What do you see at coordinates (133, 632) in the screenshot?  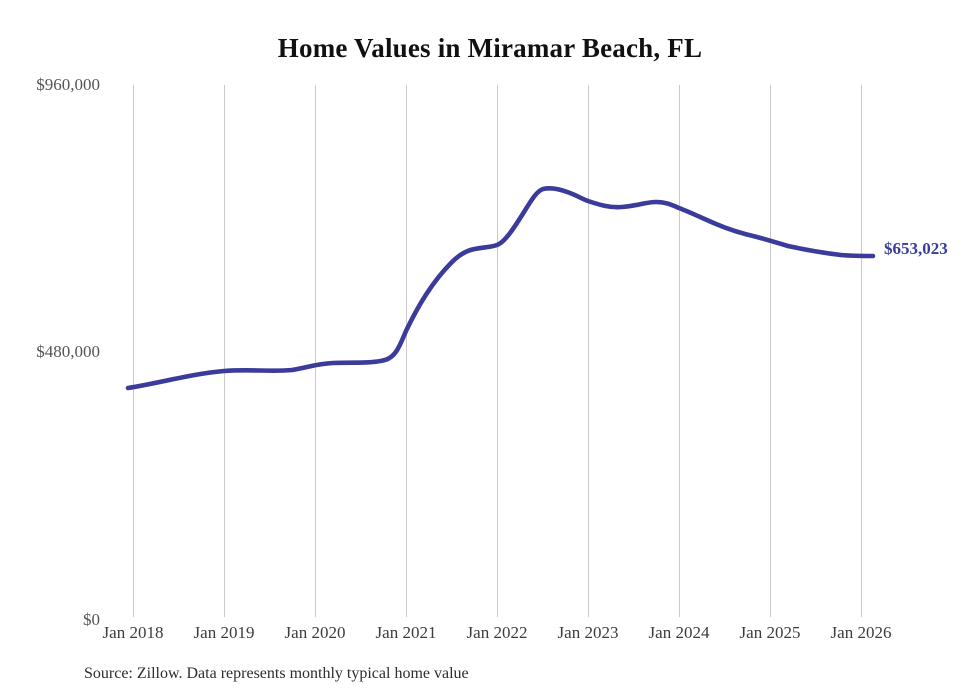 I see `x-axis-label-jan-2018: Jan 2018` at bounding box center [133, 632].